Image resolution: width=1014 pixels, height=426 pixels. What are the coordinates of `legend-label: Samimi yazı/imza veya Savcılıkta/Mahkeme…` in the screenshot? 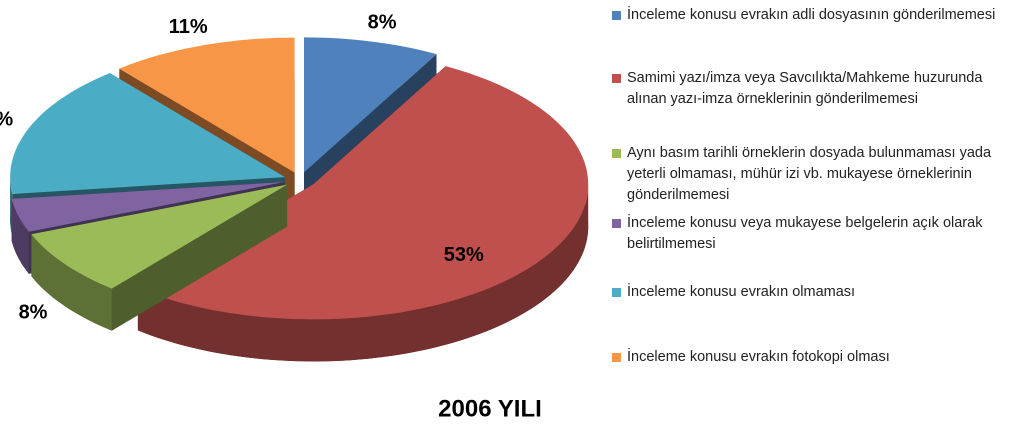 It's located at (805, 88).